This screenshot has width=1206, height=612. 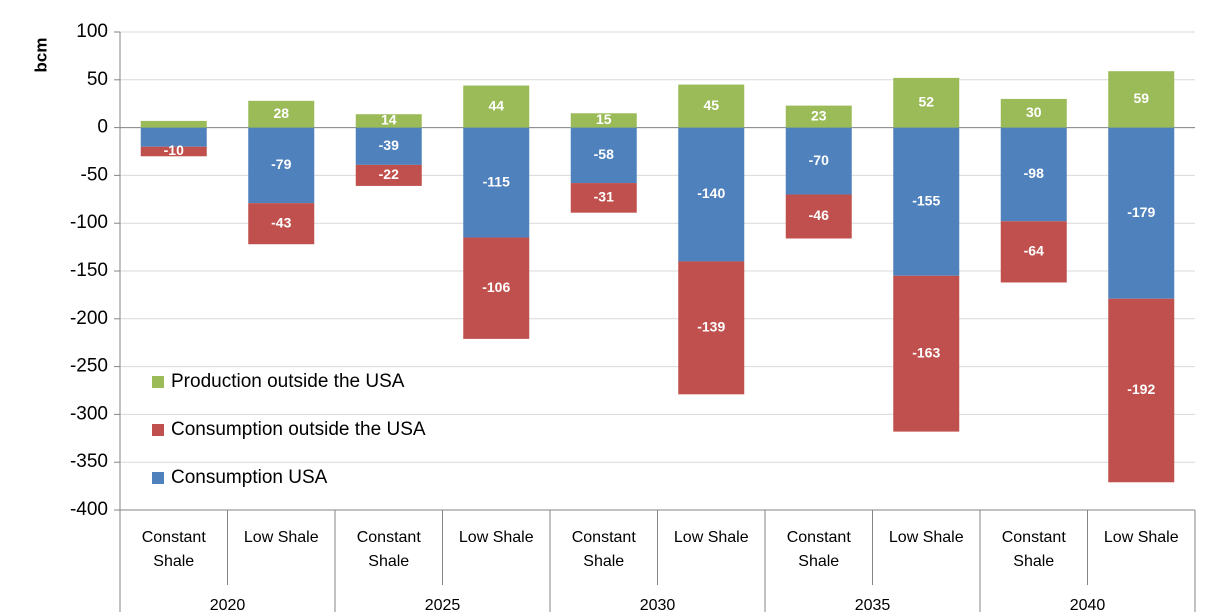 I want to click on data-label: -192, so click(x=1141, y=389).